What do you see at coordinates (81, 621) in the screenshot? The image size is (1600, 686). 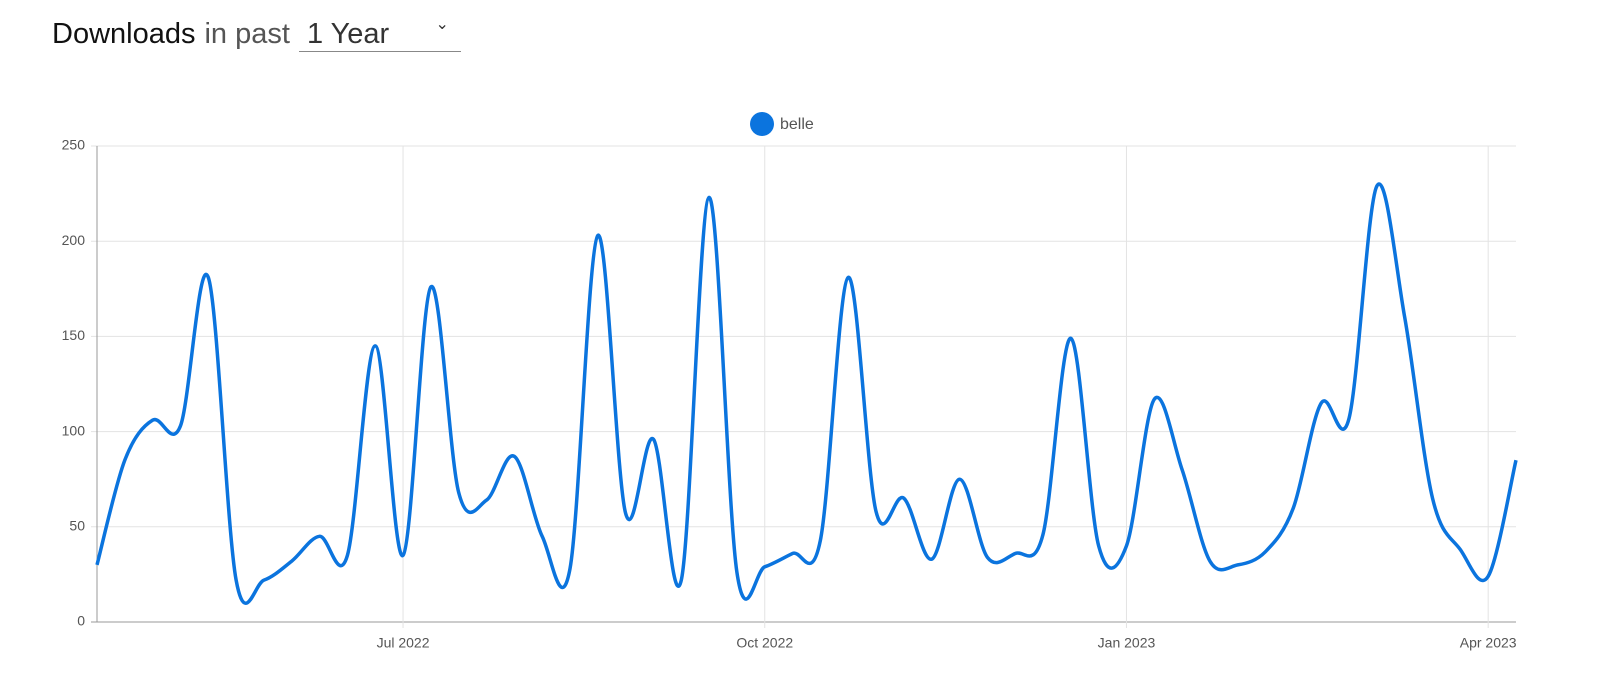 I see `y-tick-label: 0` at bounding box center [81, 621].